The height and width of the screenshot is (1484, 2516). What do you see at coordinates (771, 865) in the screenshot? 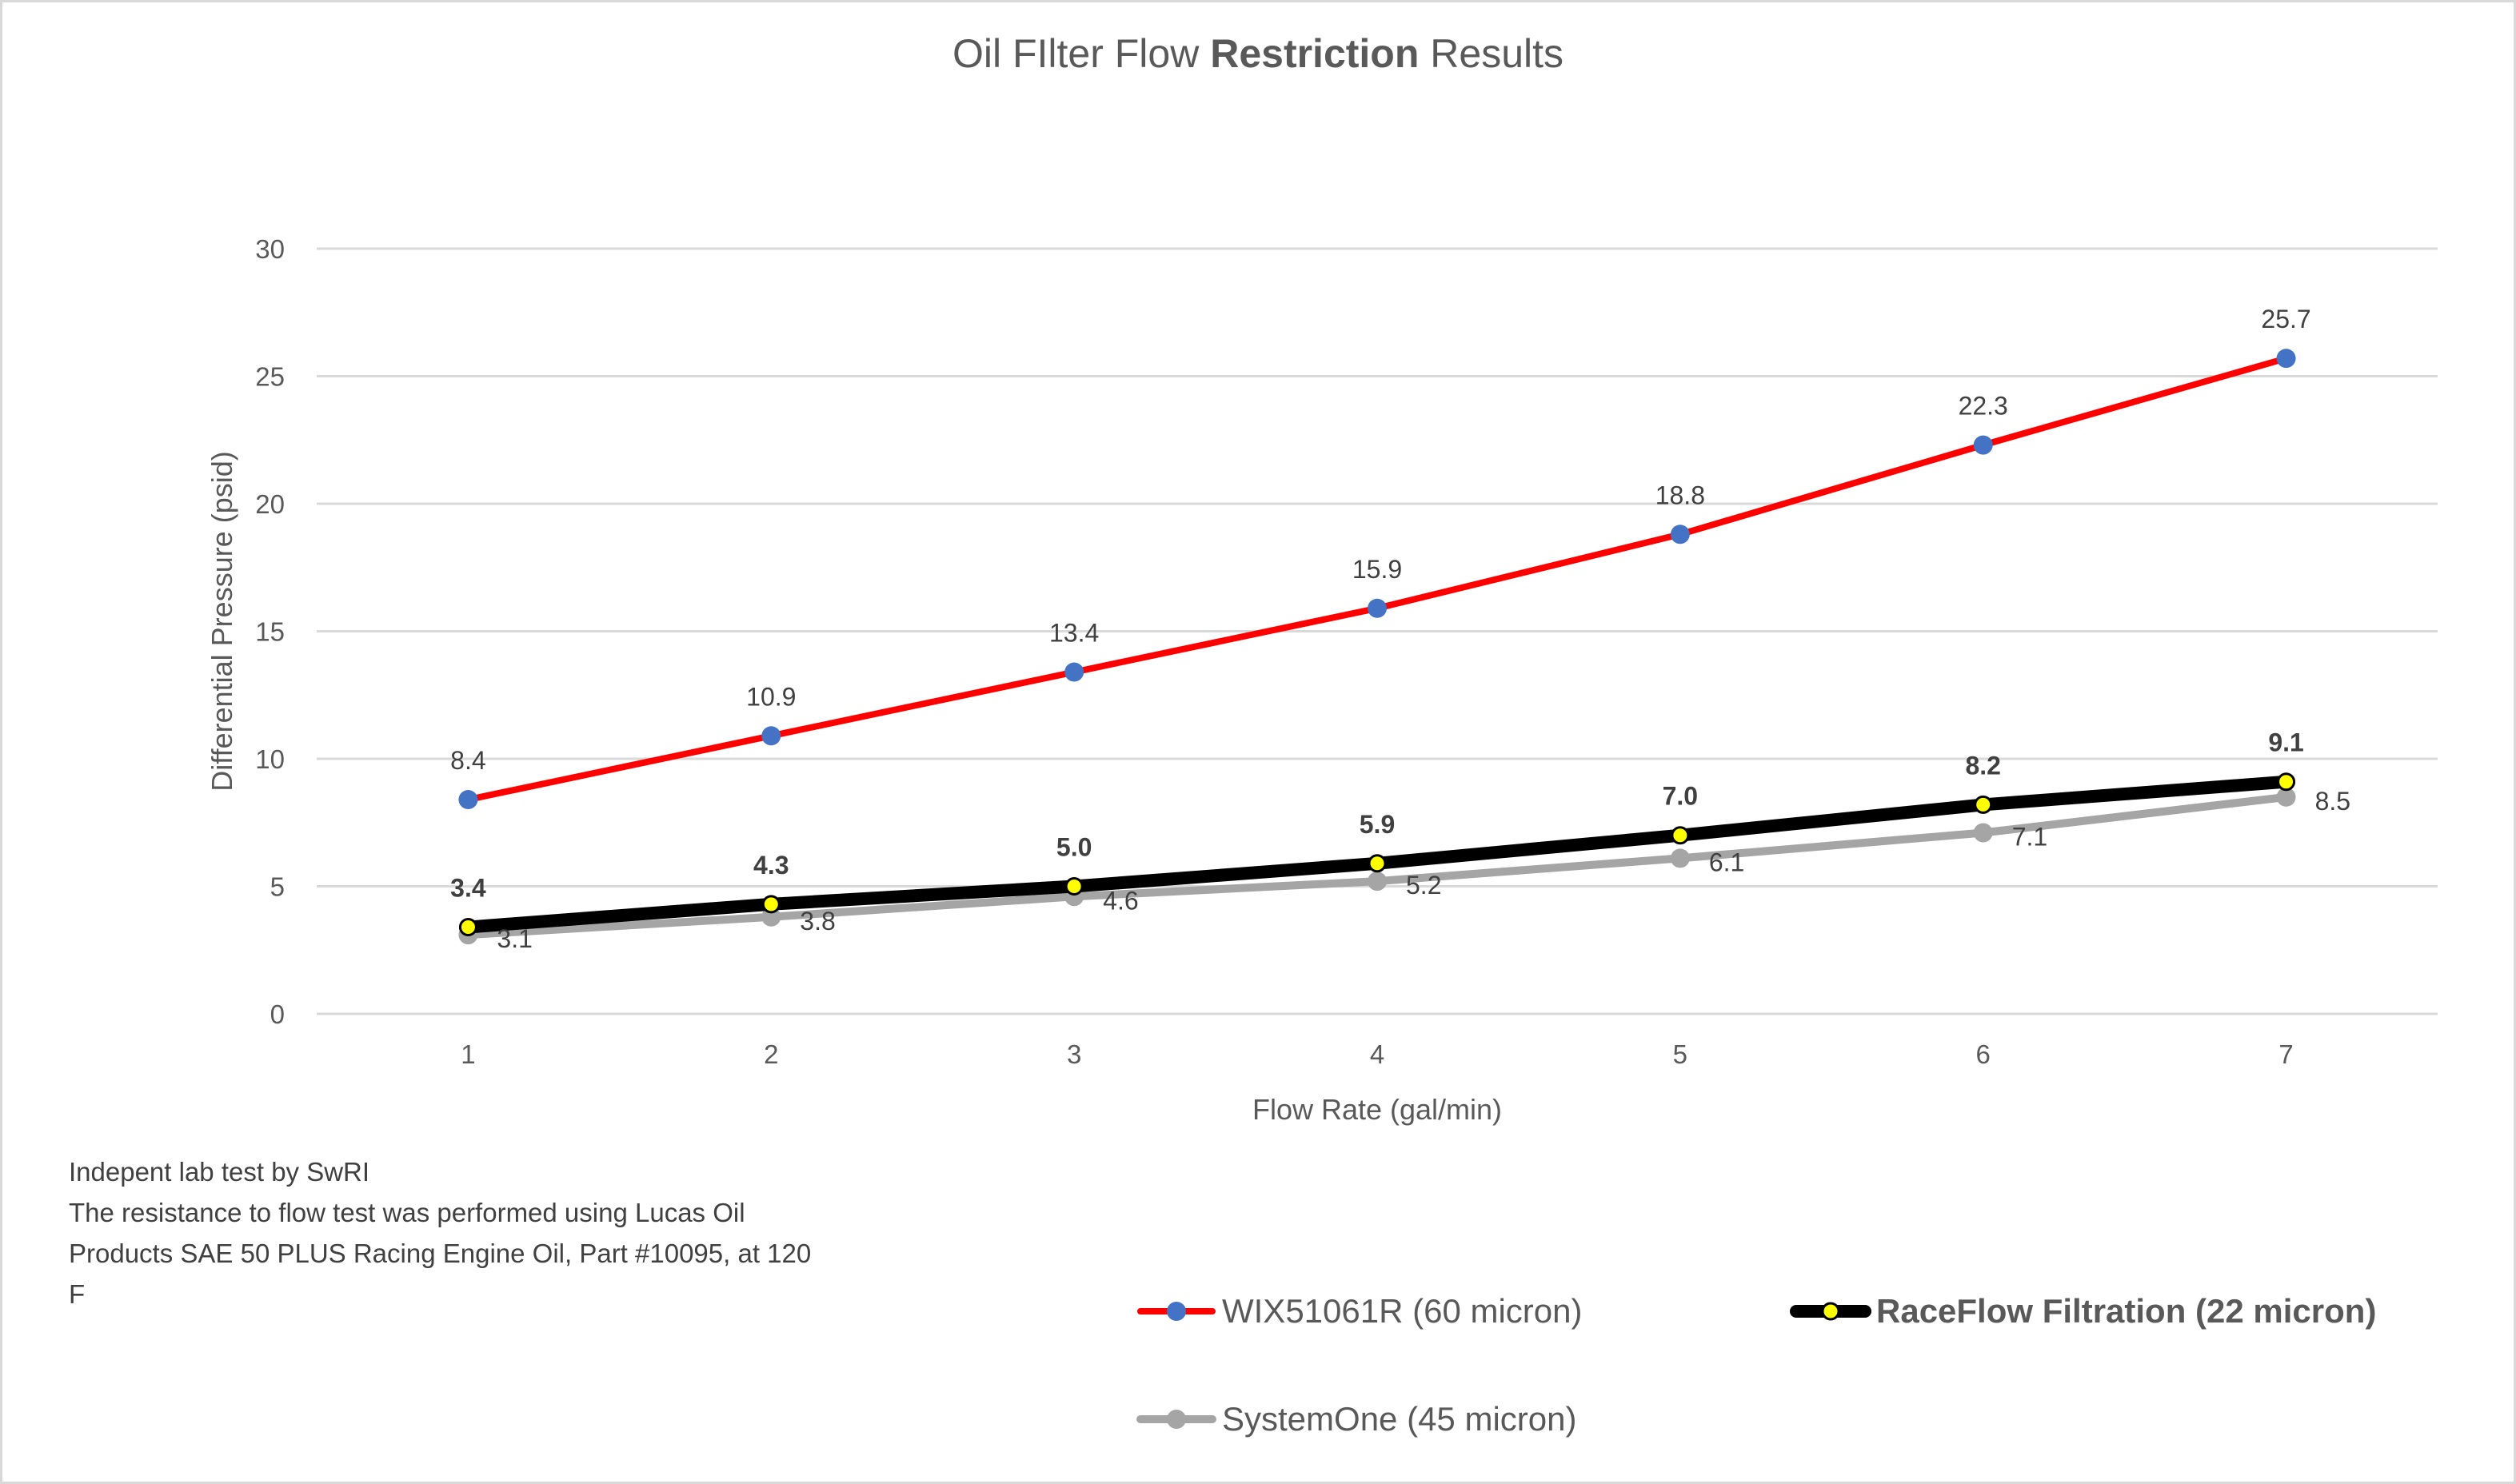
I see `data-label: 4.3` at bounding box center [771, 865].